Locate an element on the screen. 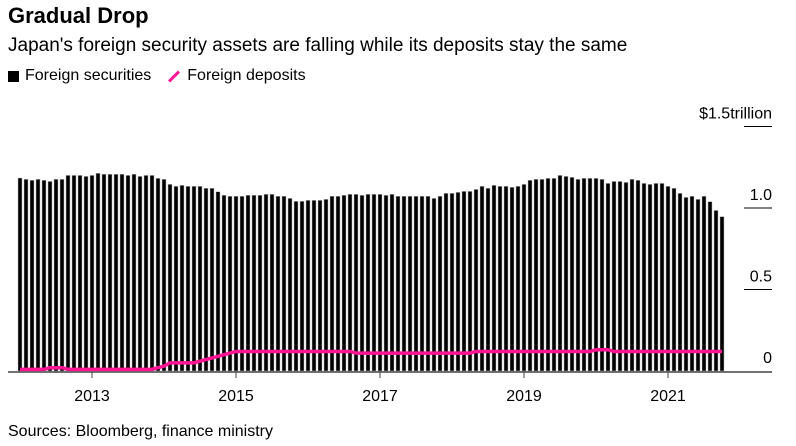  legend-label-deposits: Foreign deposits is located at coordinates (246, 75).